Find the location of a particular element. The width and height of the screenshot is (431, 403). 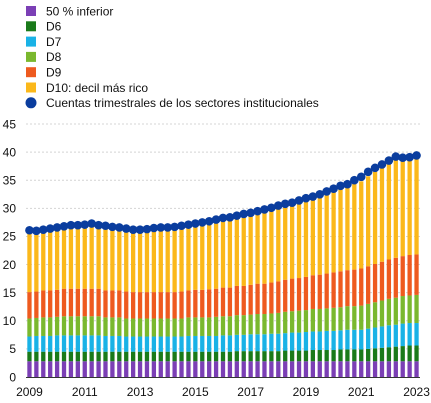

legend-marker is located at coordinates (31, 103).